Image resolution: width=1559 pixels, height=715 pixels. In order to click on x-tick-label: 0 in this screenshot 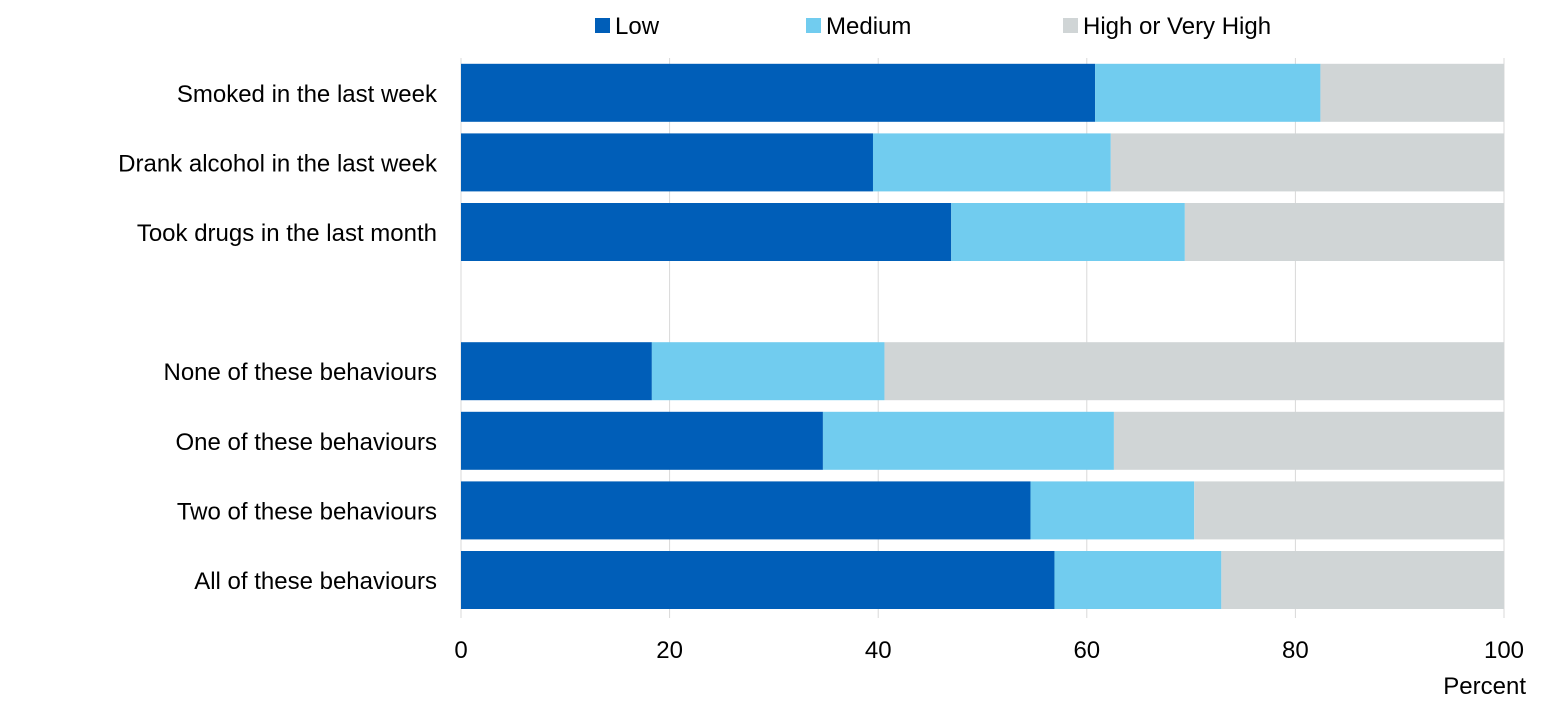, I will do `click(460, 650)`.